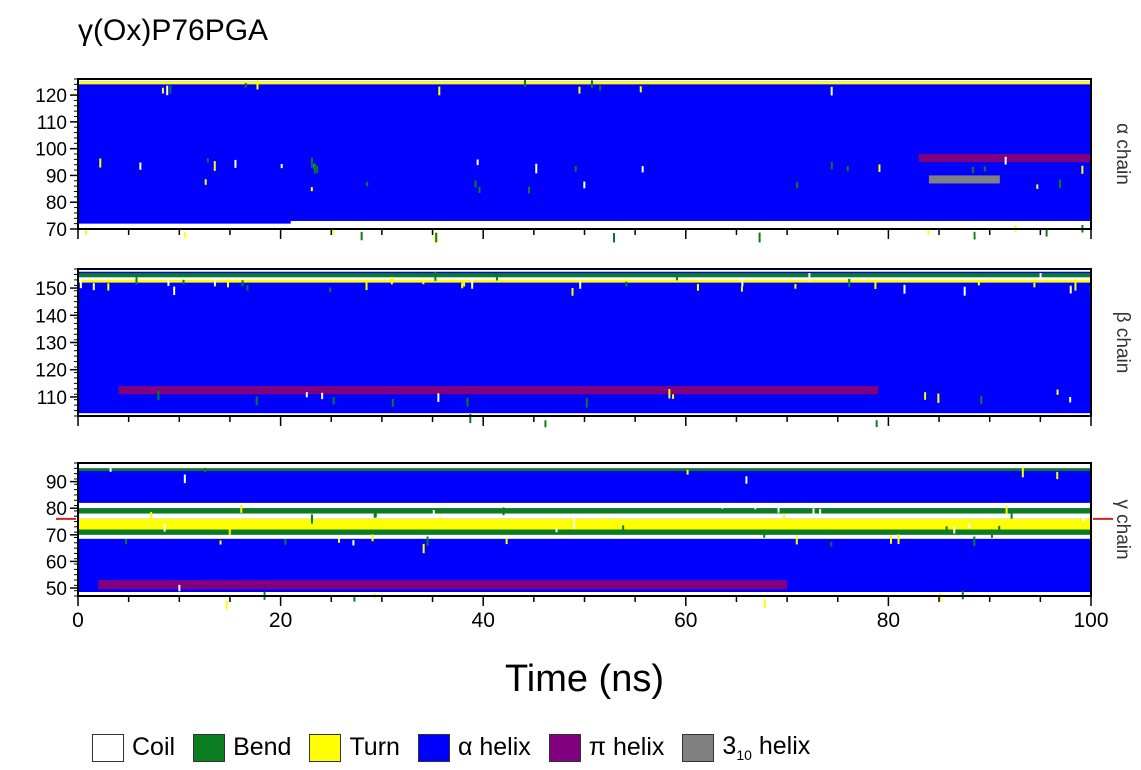 This screenshot has height=770, width=1141. Describe the element at coordinates (78, 620) in the screenshot. I see `x-tick-label: 0` at that location.